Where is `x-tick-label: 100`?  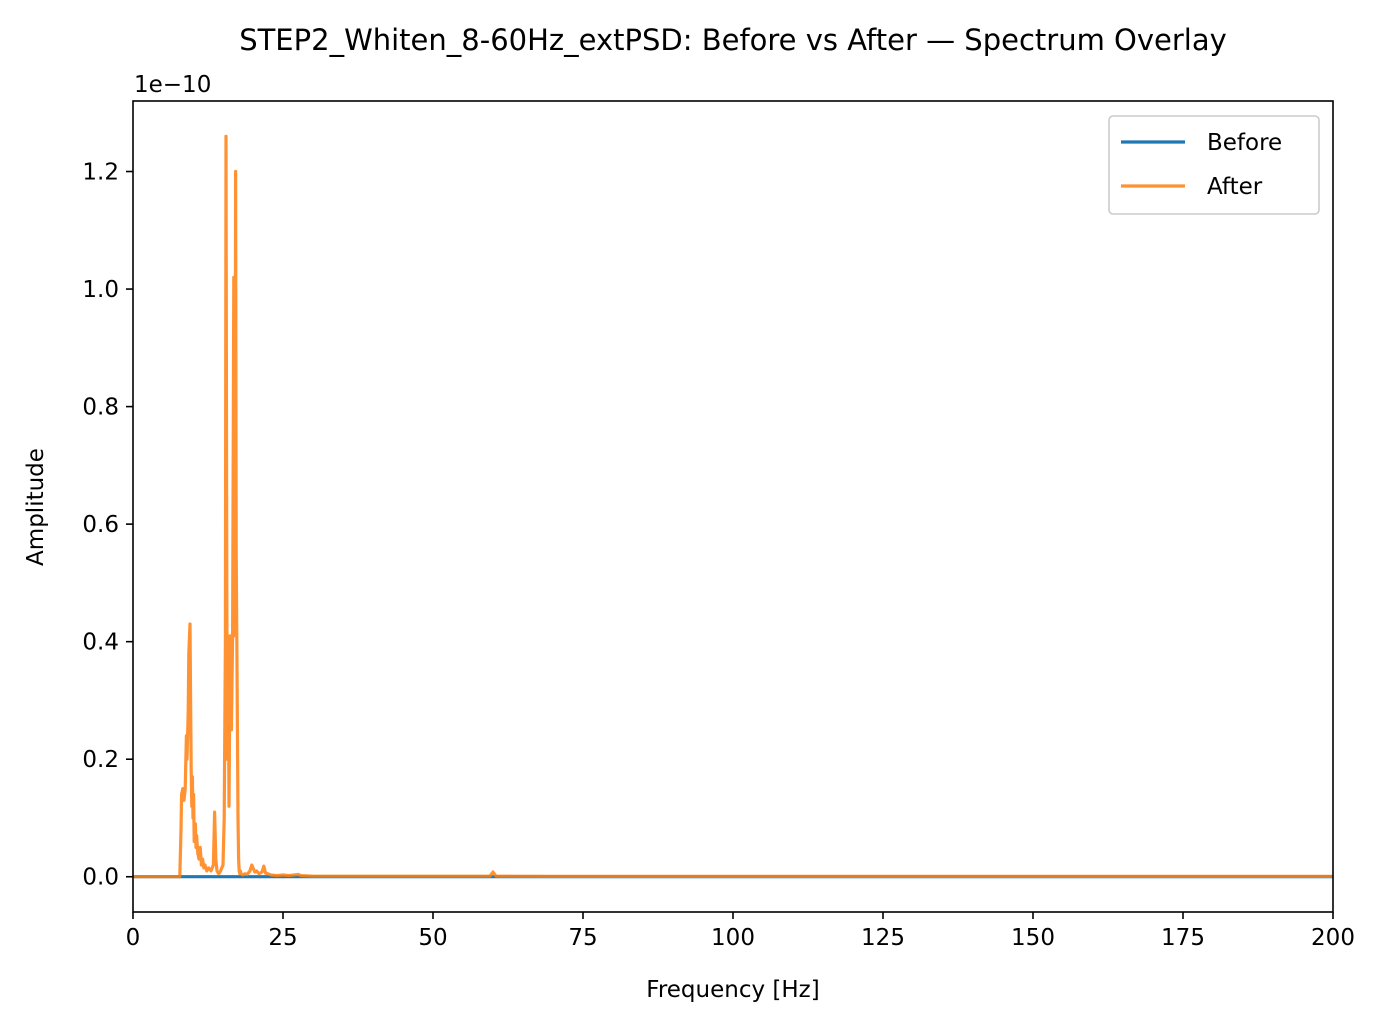
x-tick-label: 100 is located at coordinates (733, 938).